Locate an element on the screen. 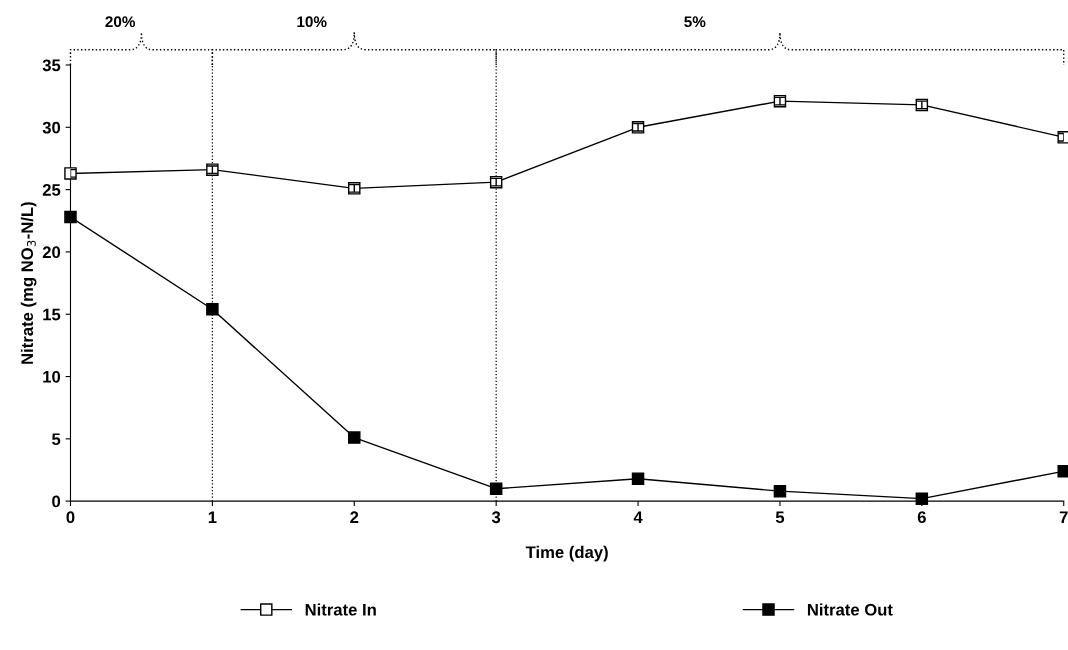 The width and height of the screenshot is (1068, 650). x-tick-label: 4 is located at coordinates (638, 517).